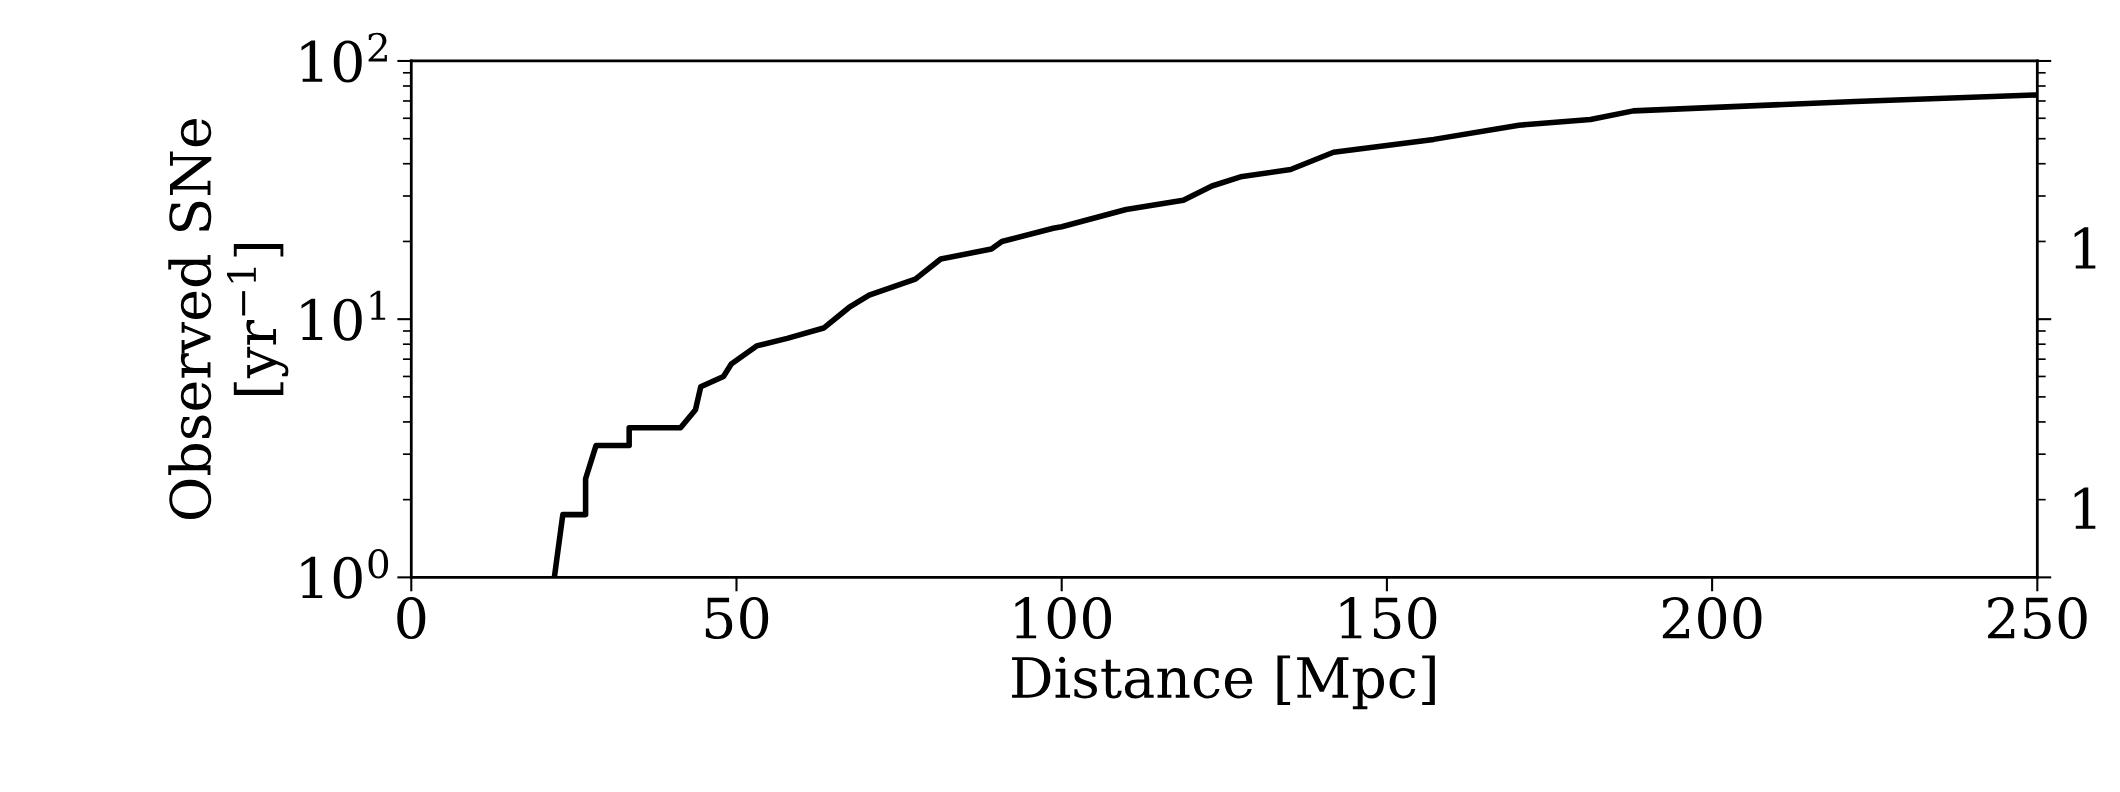 This screenshot has height=792, width=2120. What do you see at coordinates (345, 574) in the screenshot?
I see `y-tick-label: 10$^{0}$` at bounding box center [345, 574].